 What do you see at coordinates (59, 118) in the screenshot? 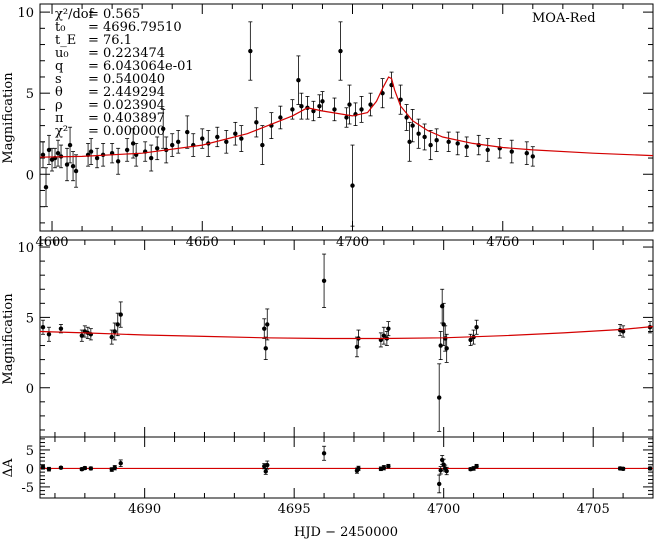
I see `fit-parameter-name: π` at bounding box center [59, 118].